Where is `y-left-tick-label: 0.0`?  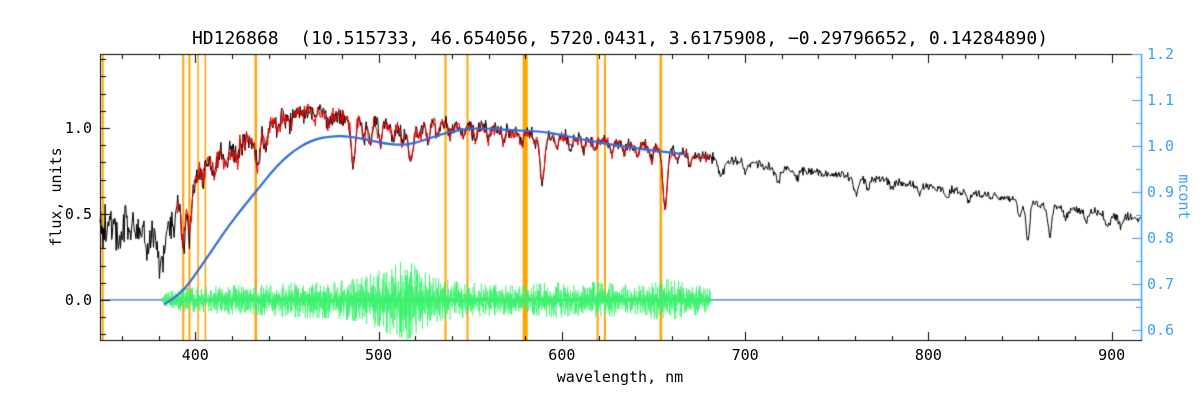 y-left-tick-label: 0.0 is located at coordinates (78, 299).